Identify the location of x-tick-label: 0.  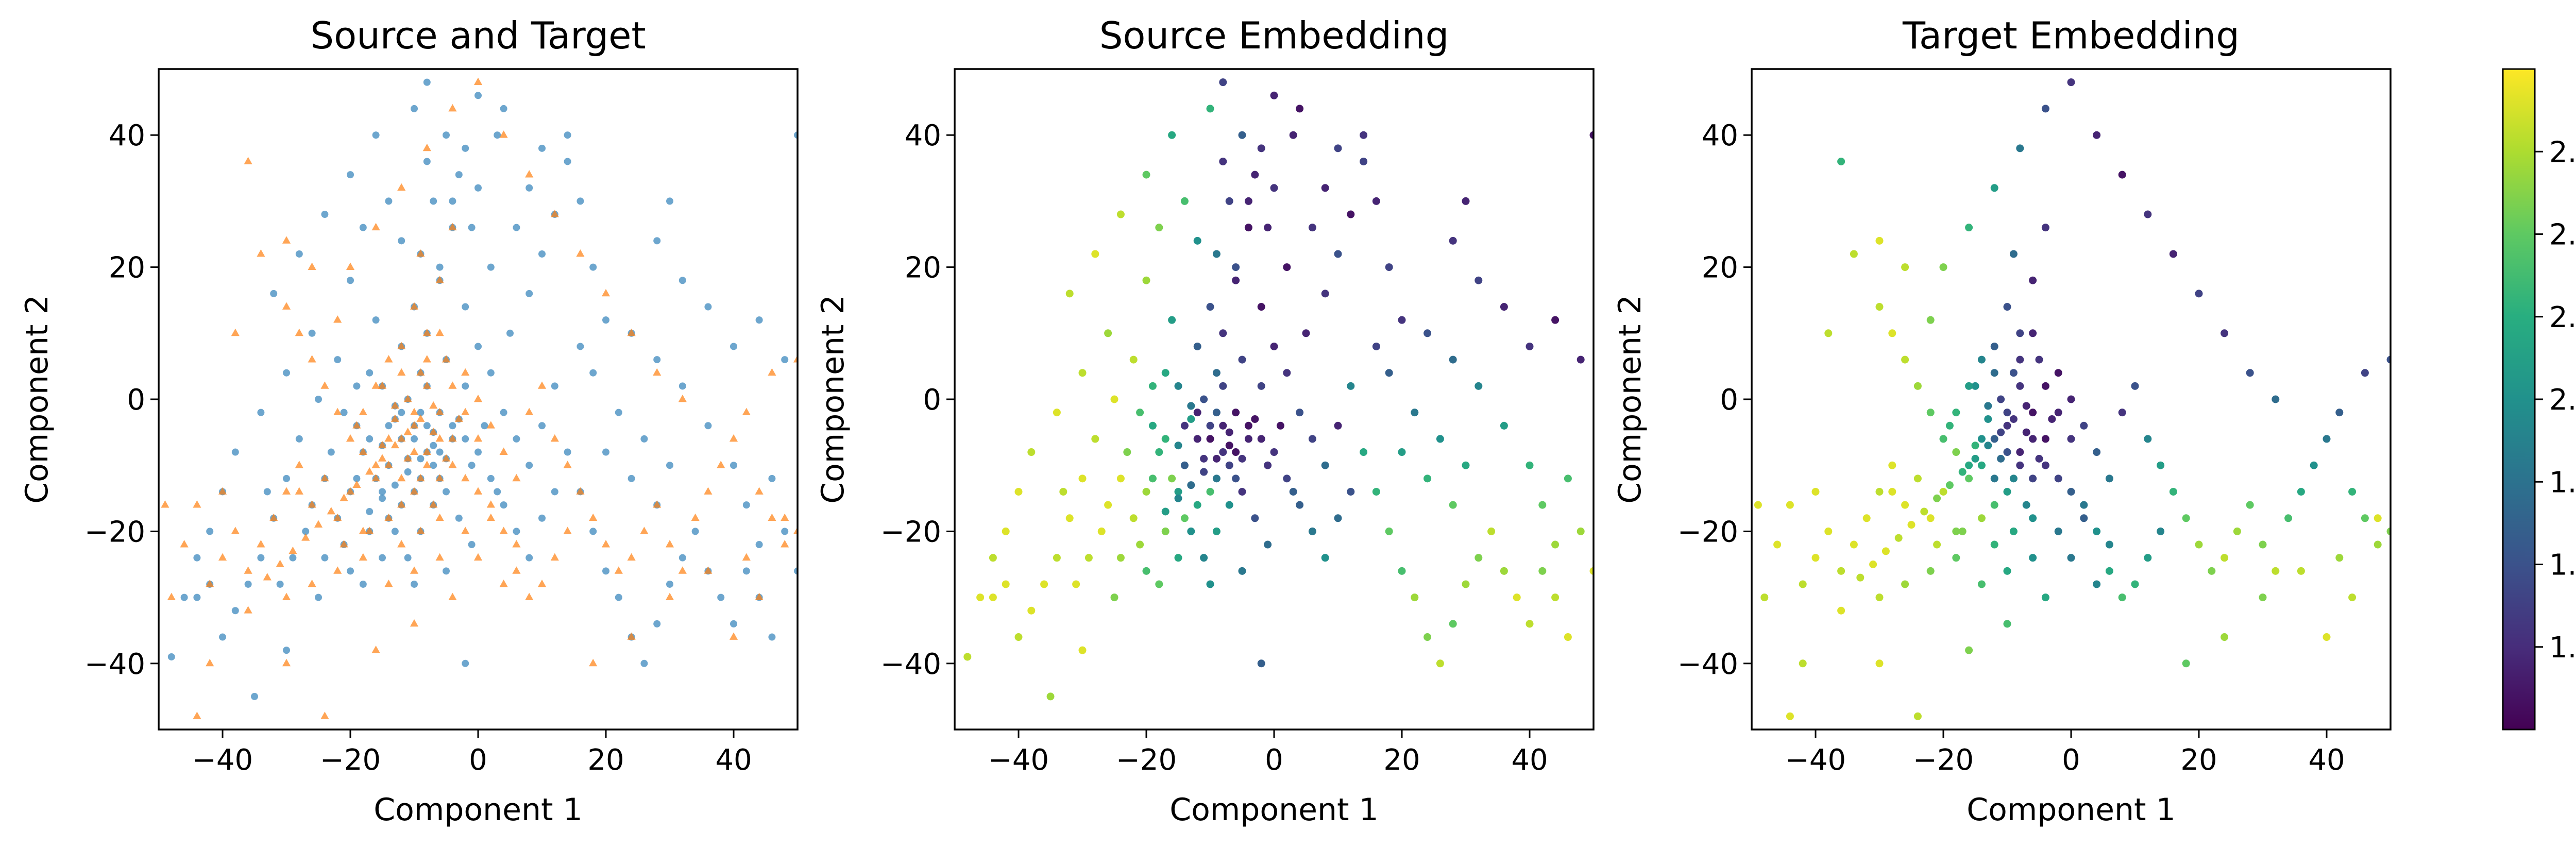
(1274, 760).